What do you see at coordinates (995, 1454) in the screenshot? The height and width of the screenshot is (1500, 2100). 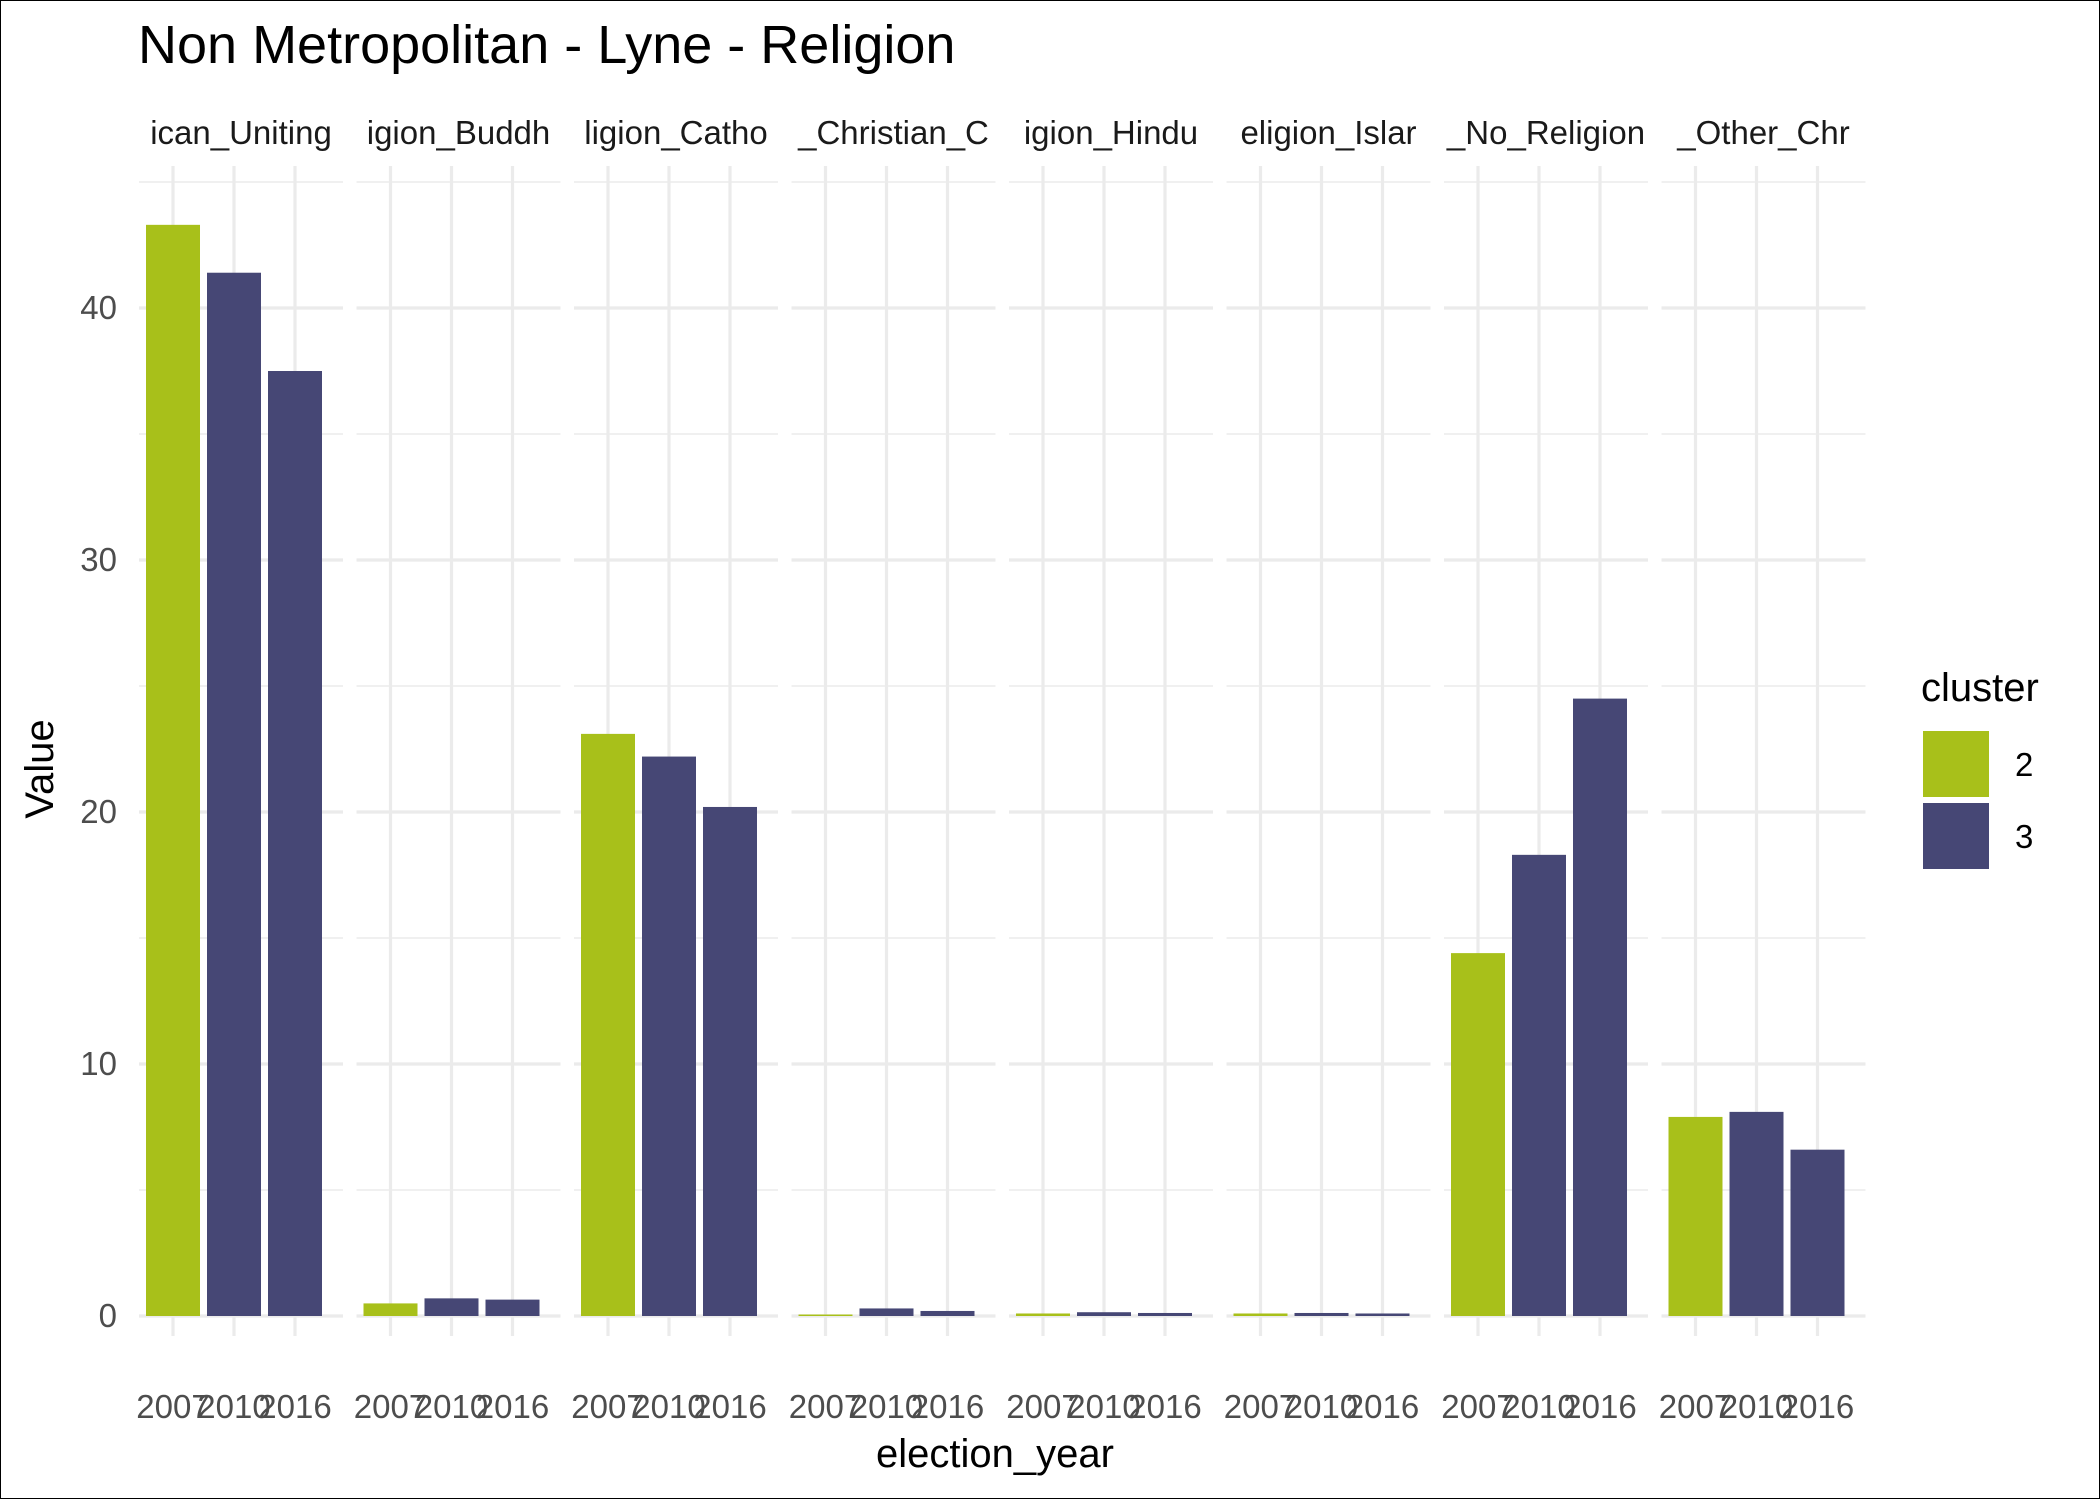 I see `x-axis-title: election_year` at bounding box center [995, 1454].